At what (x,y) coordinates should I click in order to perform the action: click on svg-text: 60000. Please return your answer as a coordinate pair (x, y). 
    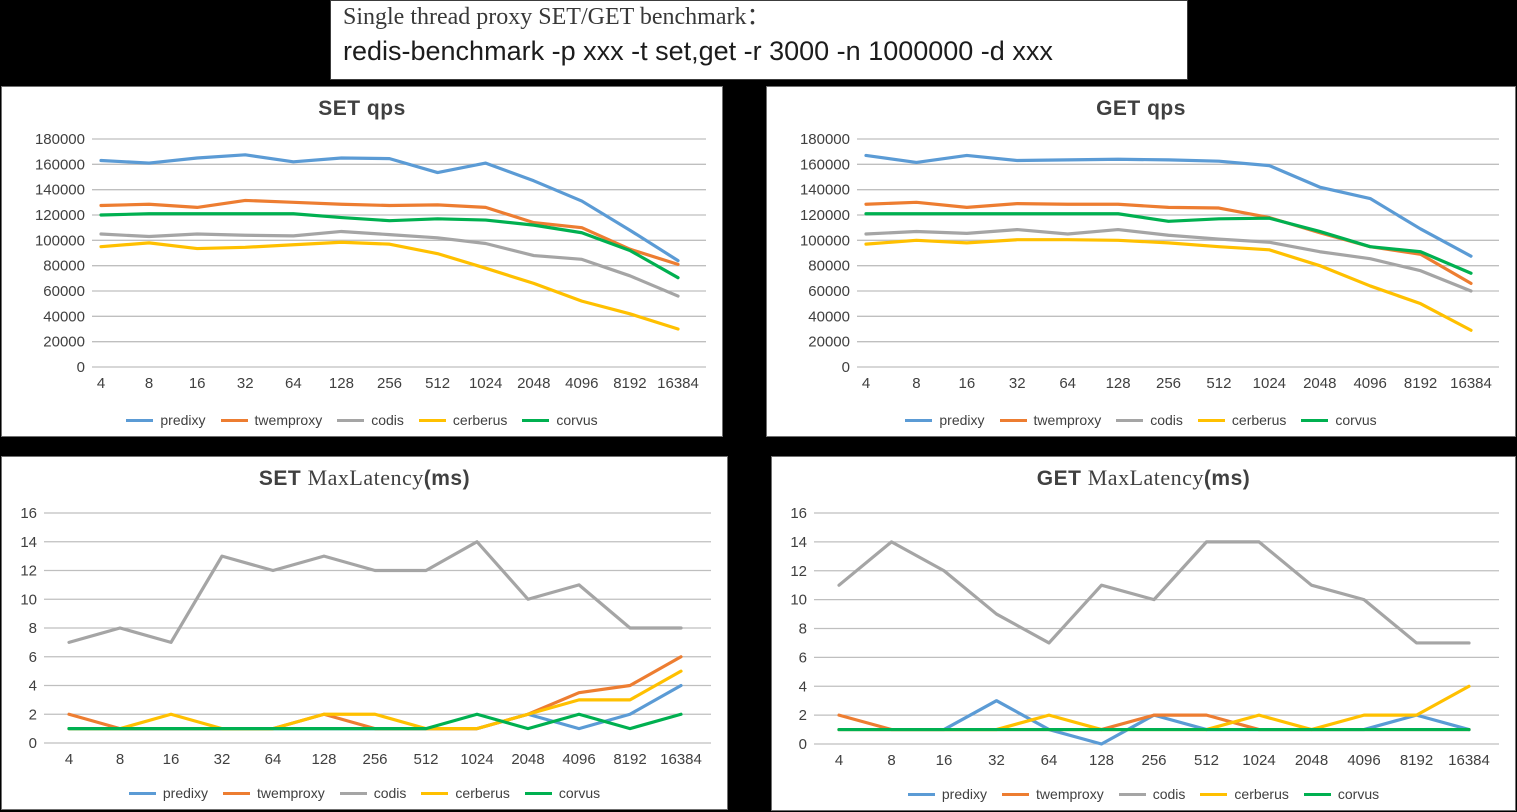
    Looking at the image, I should click on (829, 291).